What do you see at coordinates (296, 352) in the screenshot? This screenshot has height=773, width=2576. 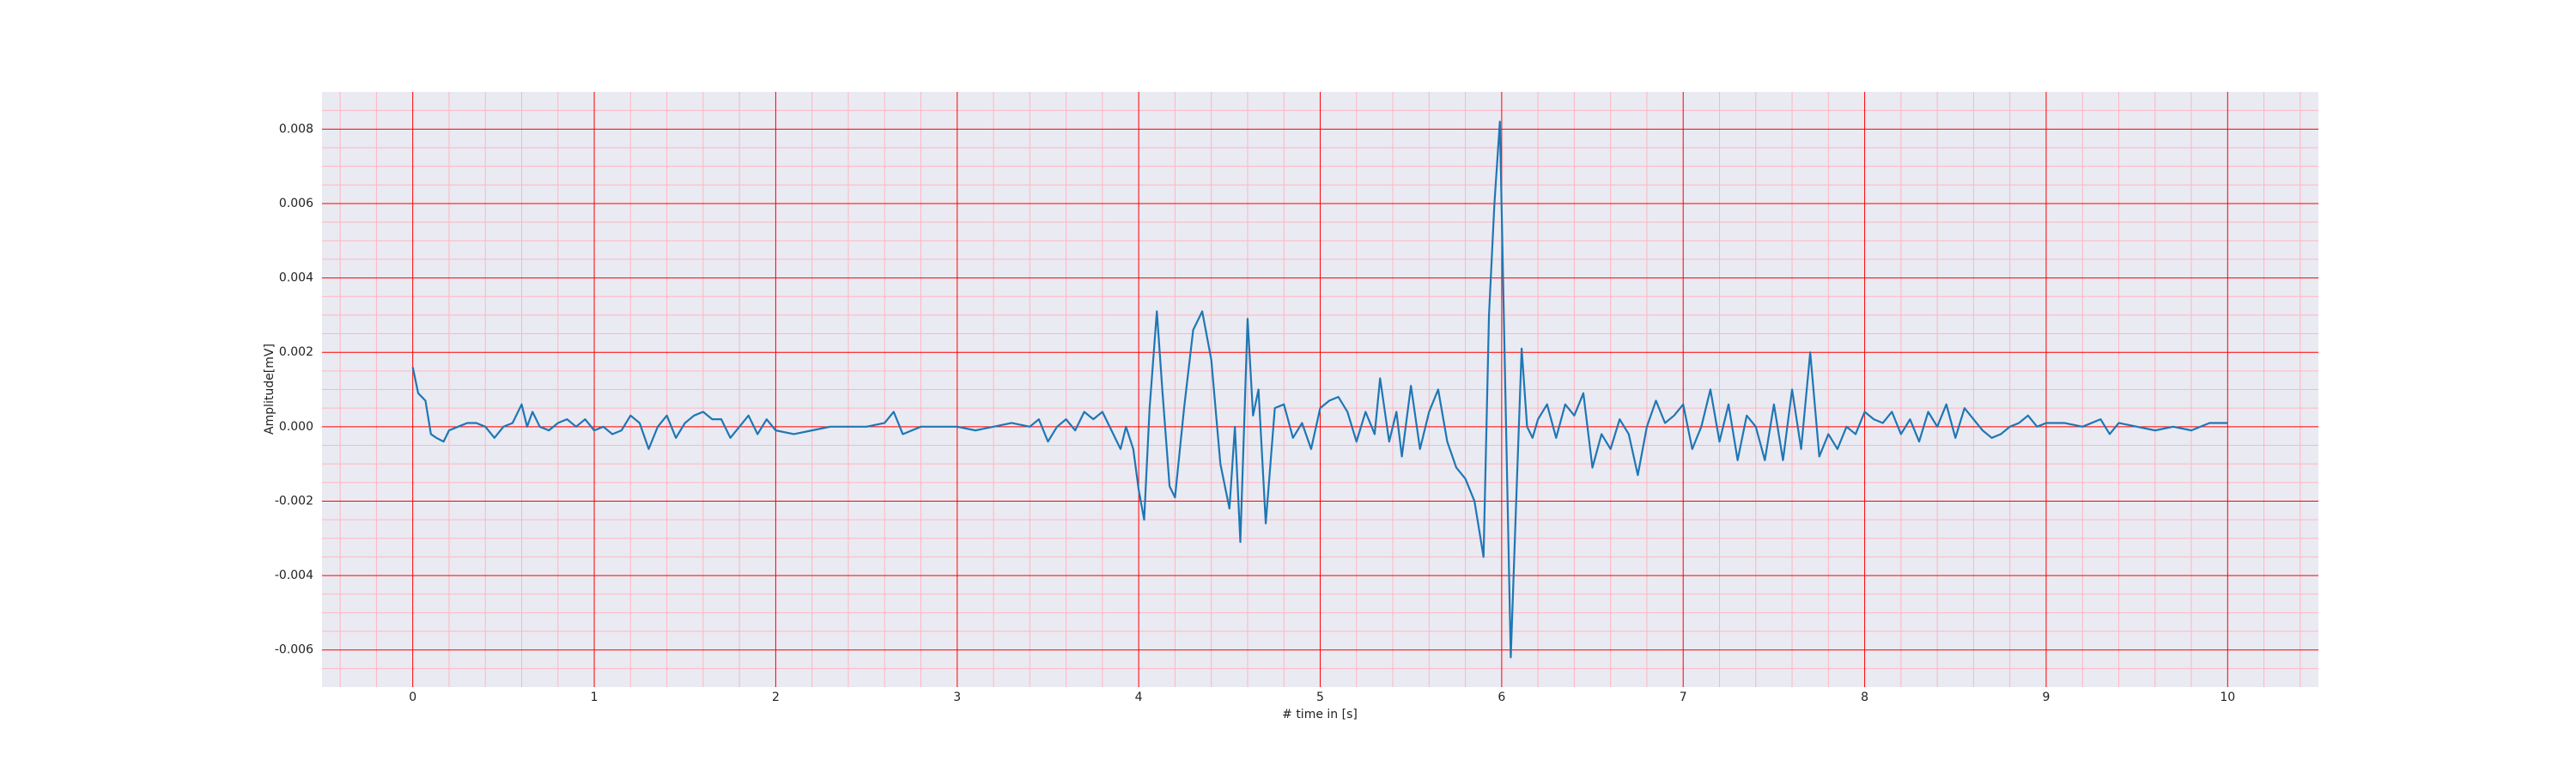 I see `y-tick-label: 0.002` at bounding box center [296, 352].